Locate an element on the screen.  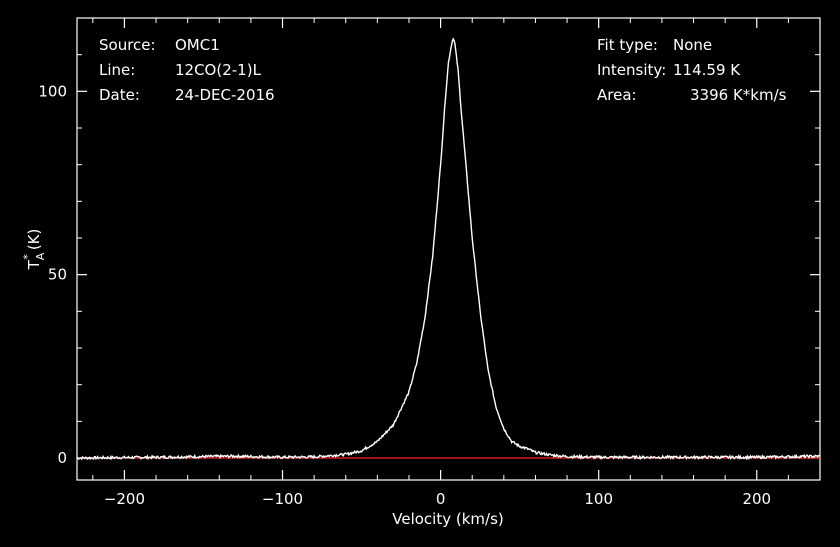
intensity-value: 114.59 K is located at coordinates (707, 70).